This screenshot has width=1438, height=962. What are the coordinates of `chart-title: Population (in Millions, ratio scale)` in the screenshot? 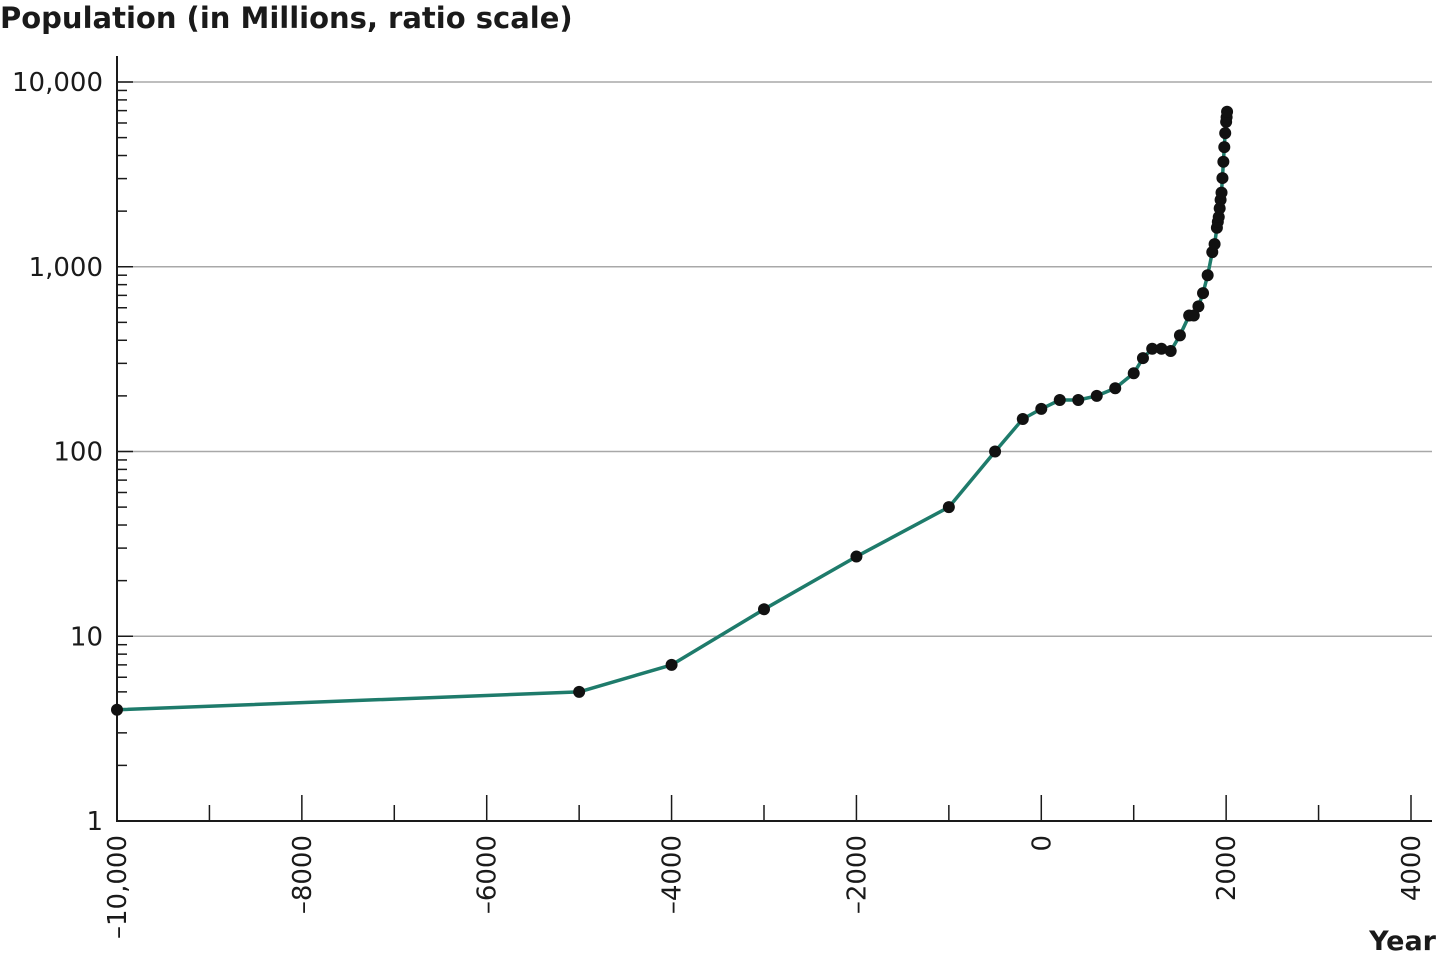 It's located at (286, 18).